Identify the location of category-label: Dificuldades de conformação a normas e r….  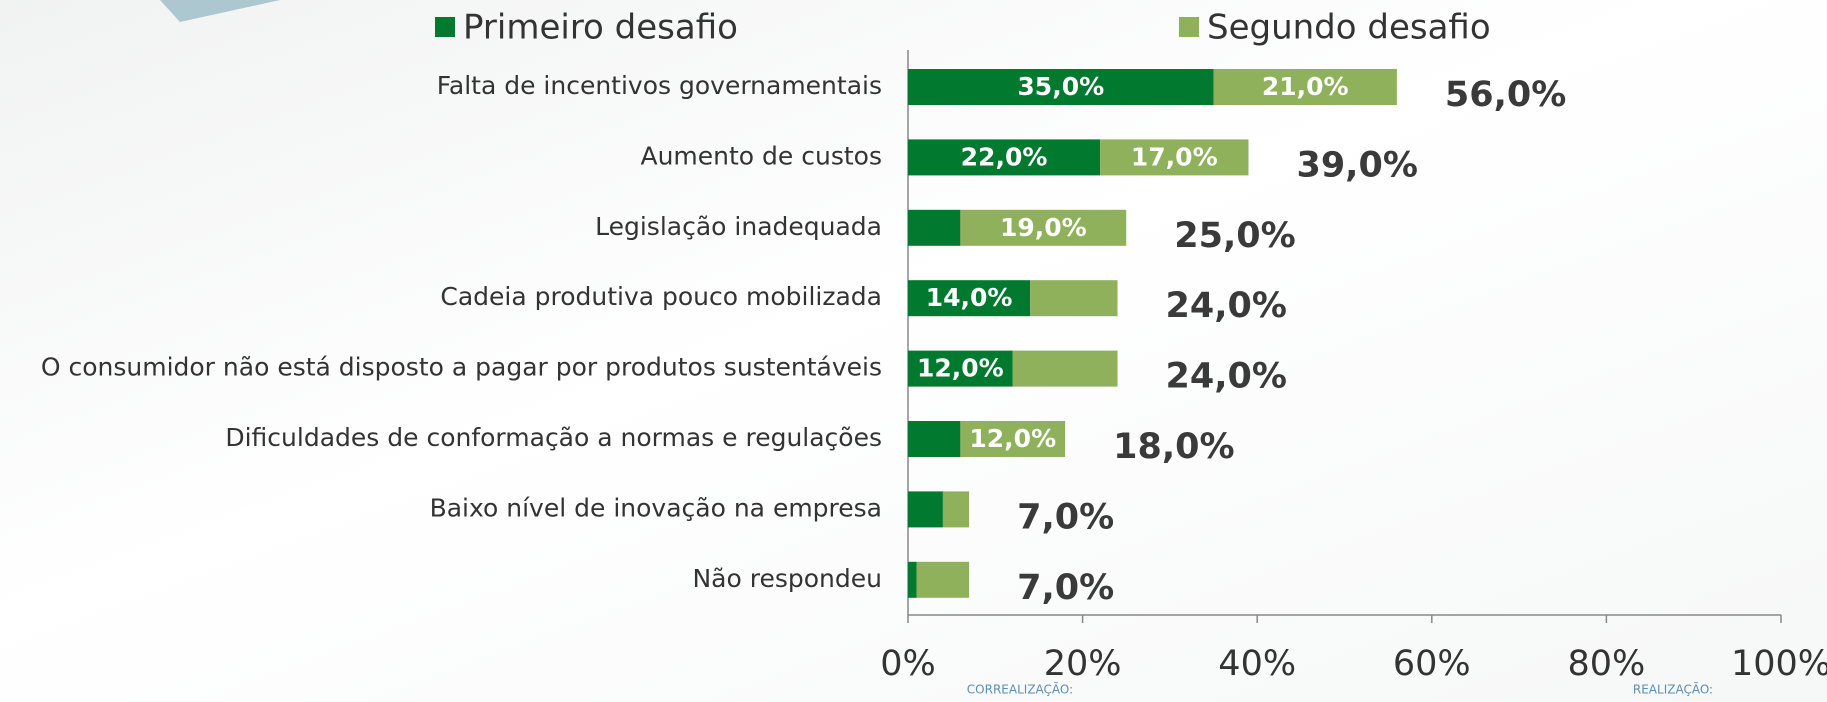
(553, 437).